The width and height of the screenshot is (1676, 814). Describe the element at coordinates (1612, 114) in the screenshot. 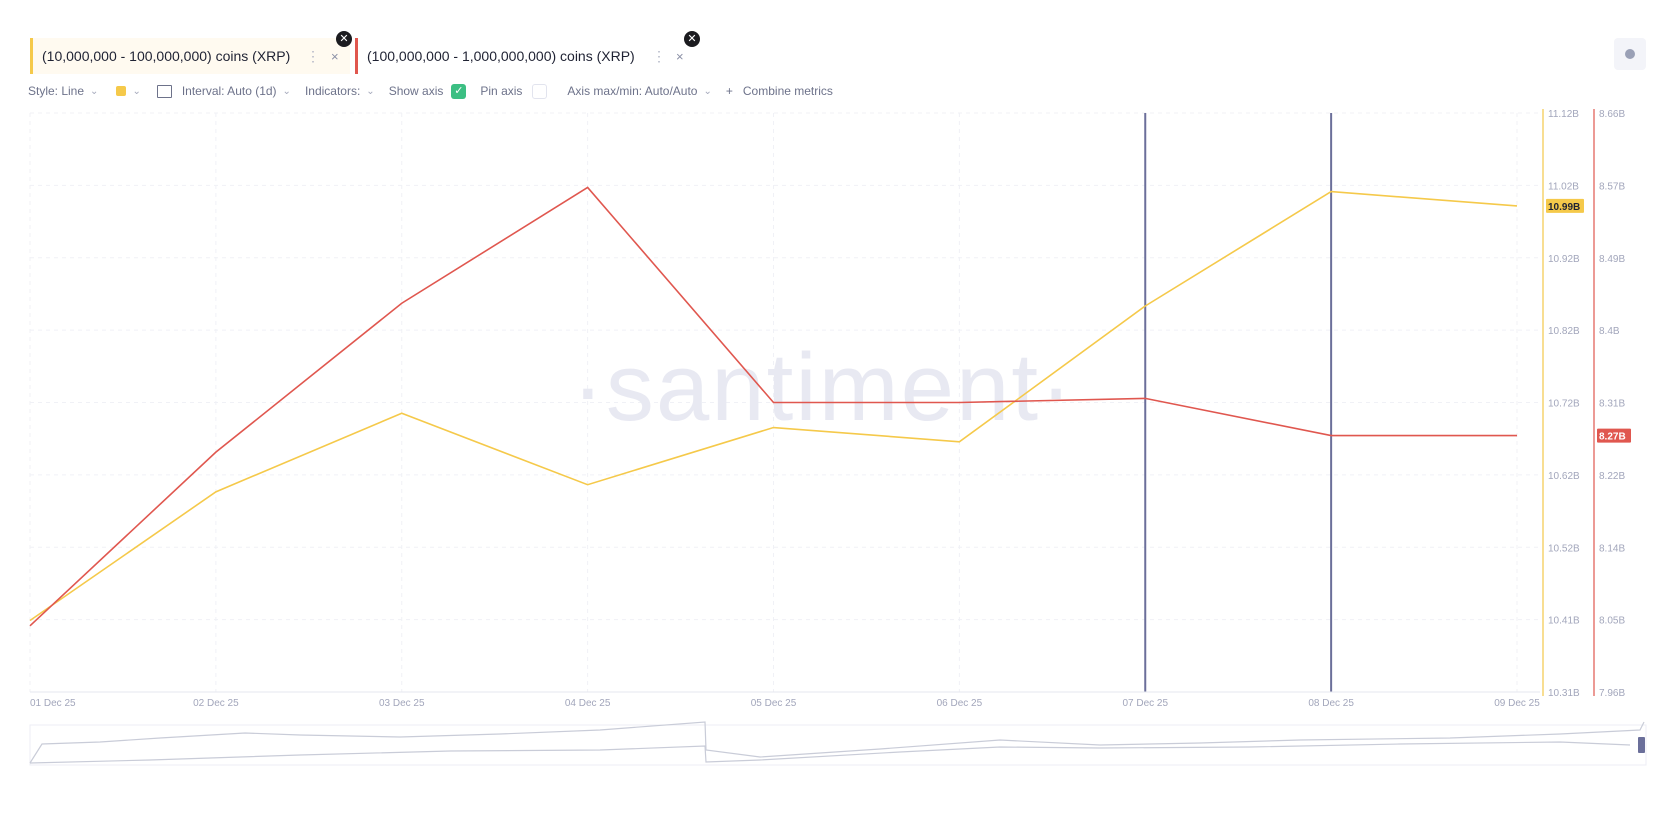

I see `y-tick-label: 8.66B` at that location.